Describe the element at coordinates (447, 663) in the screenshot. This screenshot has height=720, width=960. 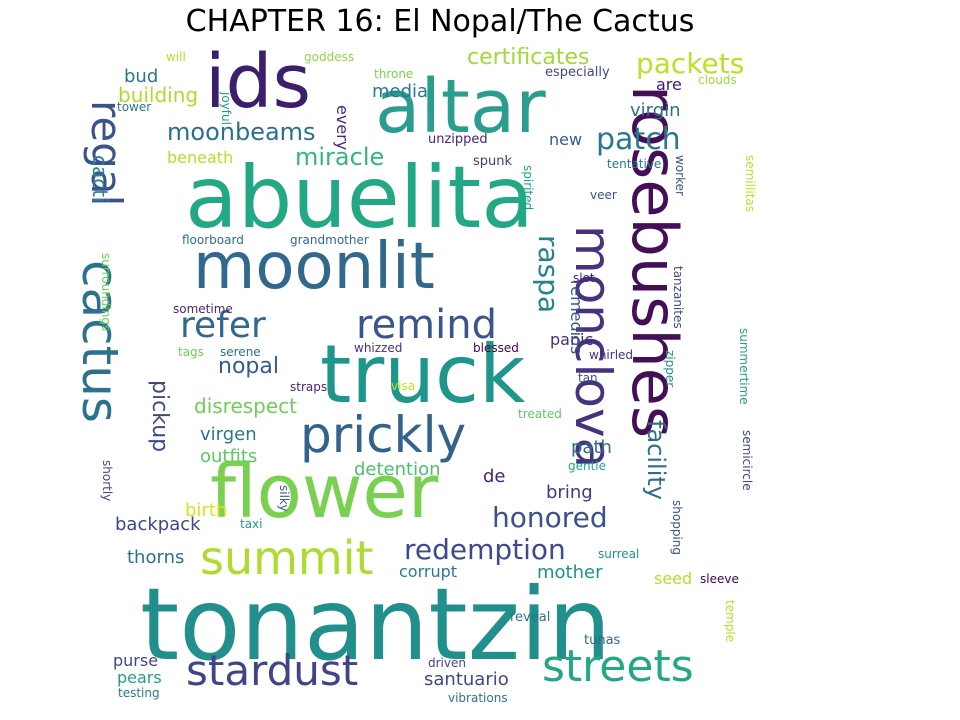
I see `word-driven: driven` at that location.